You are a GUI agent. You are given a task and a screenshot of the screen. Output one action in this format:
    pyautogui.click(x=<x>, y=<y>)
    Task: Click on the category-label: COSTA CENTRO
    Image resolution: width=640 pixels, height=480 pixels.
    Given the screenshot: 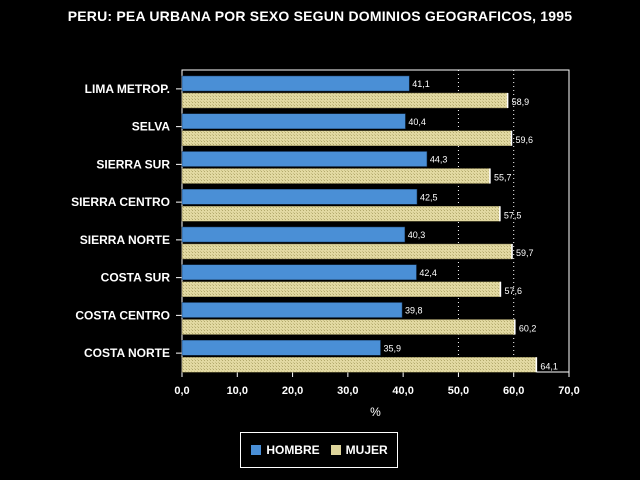 What is the action you would take?
    pyautogui.click(x=122, y=315)
    